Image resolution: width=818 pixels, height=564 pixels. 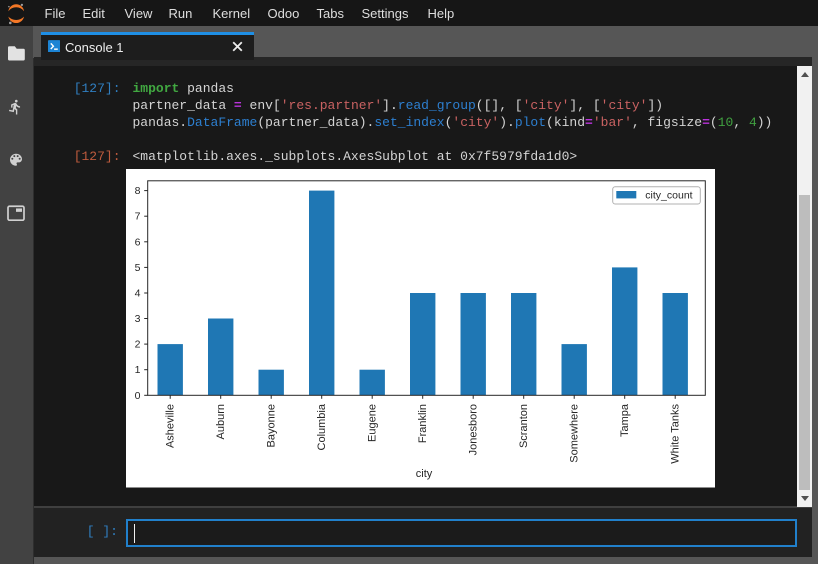 I want to click on svg-text: city_count, so click(x=668, y=195).